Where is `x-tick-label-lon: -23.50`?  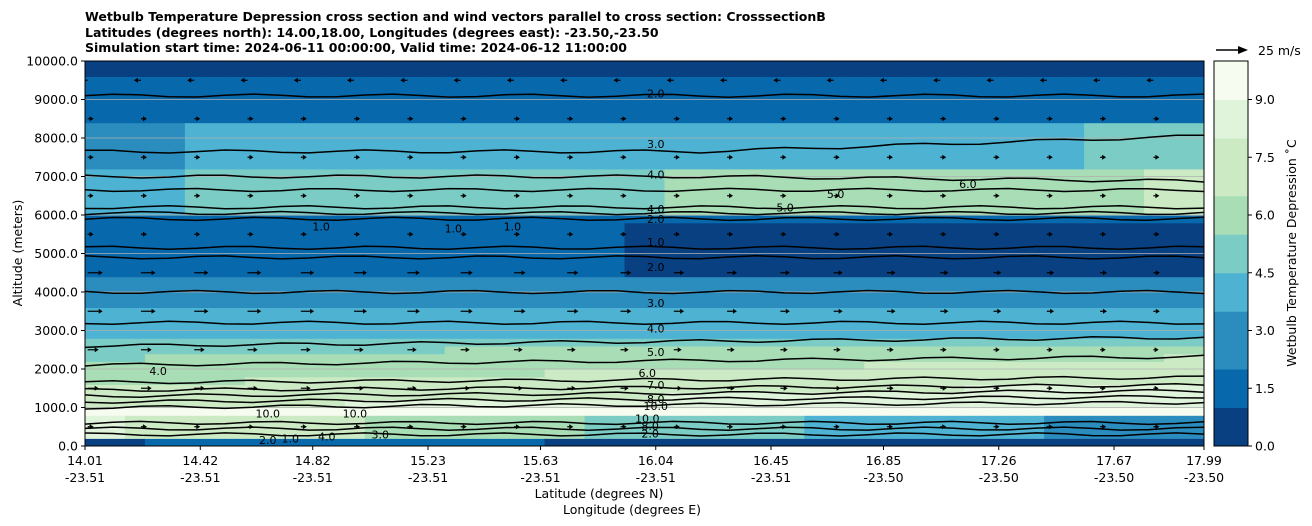
x-tick-label-lon: -23.50 is located at coordinates (883, 477).